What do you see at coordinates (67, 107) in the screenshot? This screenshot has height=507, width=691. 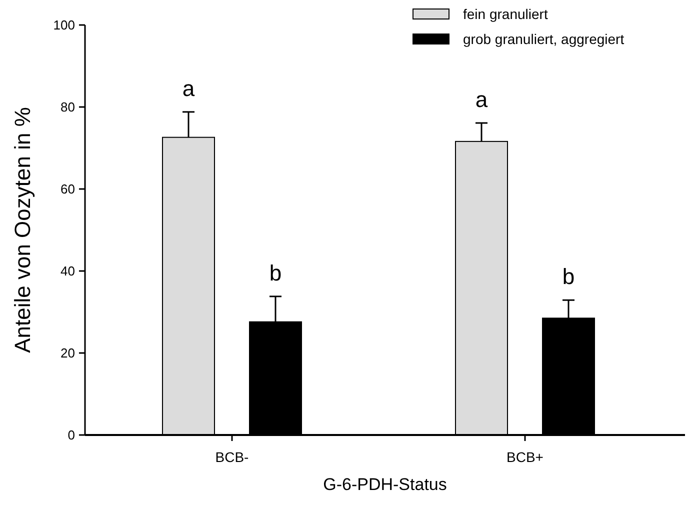 I see `y-tick-label: 80` at bounding box center [67, 107].